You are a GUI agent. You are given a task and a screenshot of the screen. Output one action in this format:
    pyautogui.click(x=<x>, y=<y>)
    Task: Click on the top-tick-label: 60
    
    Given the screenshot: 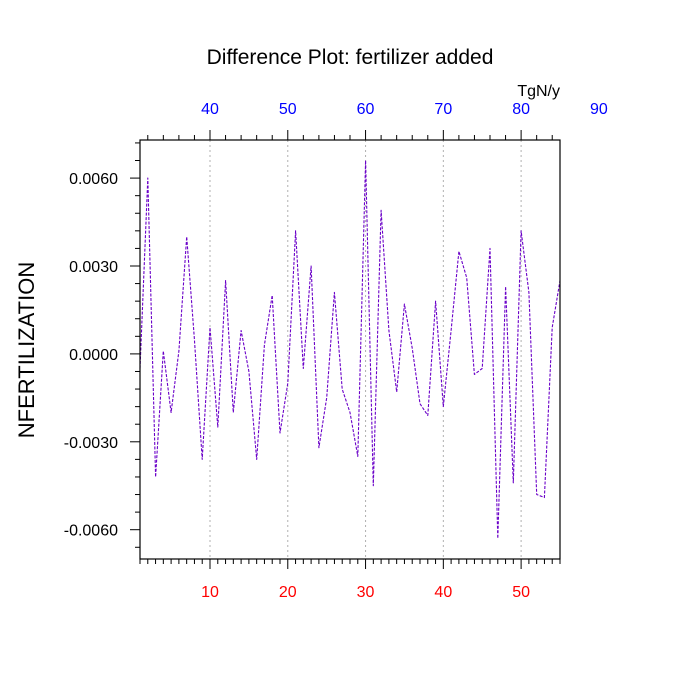 What is the action you would take?
    pyautogui.click(x=366, y=109)
    